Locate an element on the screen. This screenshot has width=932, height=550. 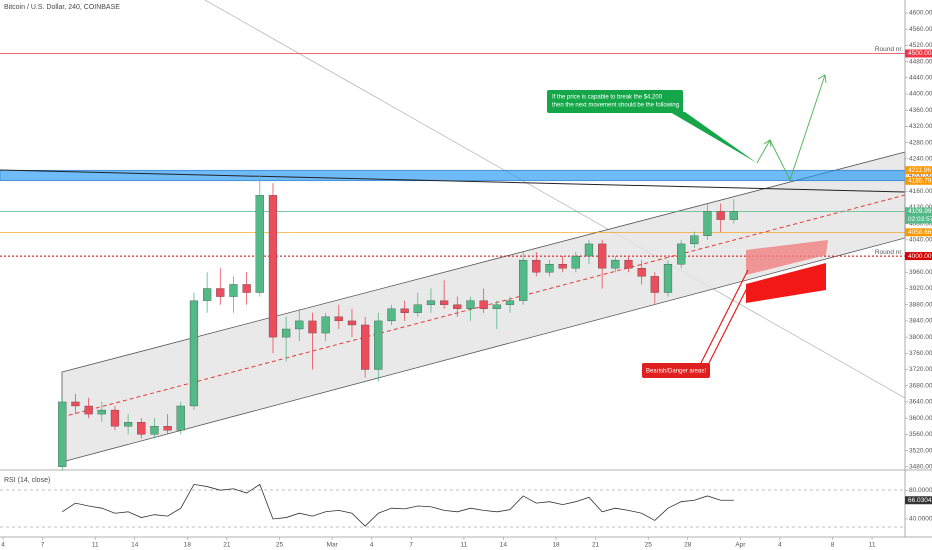
bearish-zone is located at coordinates (786, 283).